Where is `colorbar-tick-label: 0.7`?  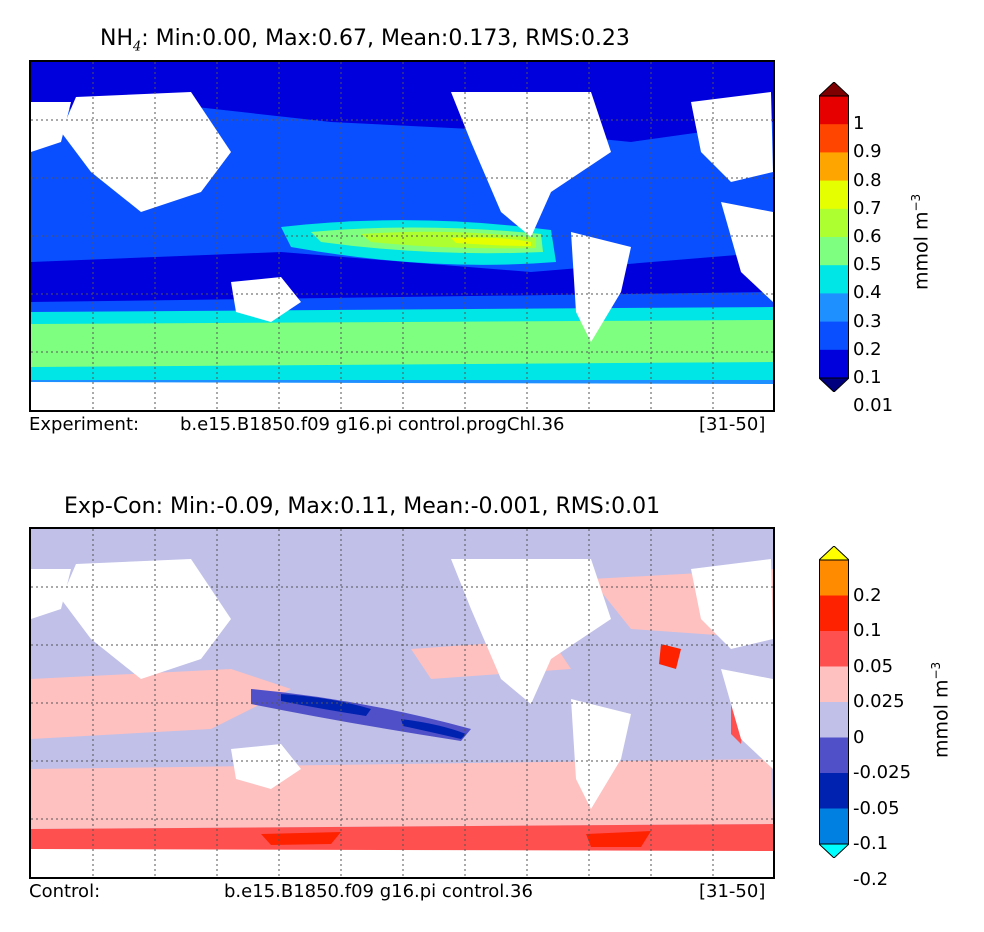 colorbar-tick-label: 0.7 is located at coordinates (867, 208).